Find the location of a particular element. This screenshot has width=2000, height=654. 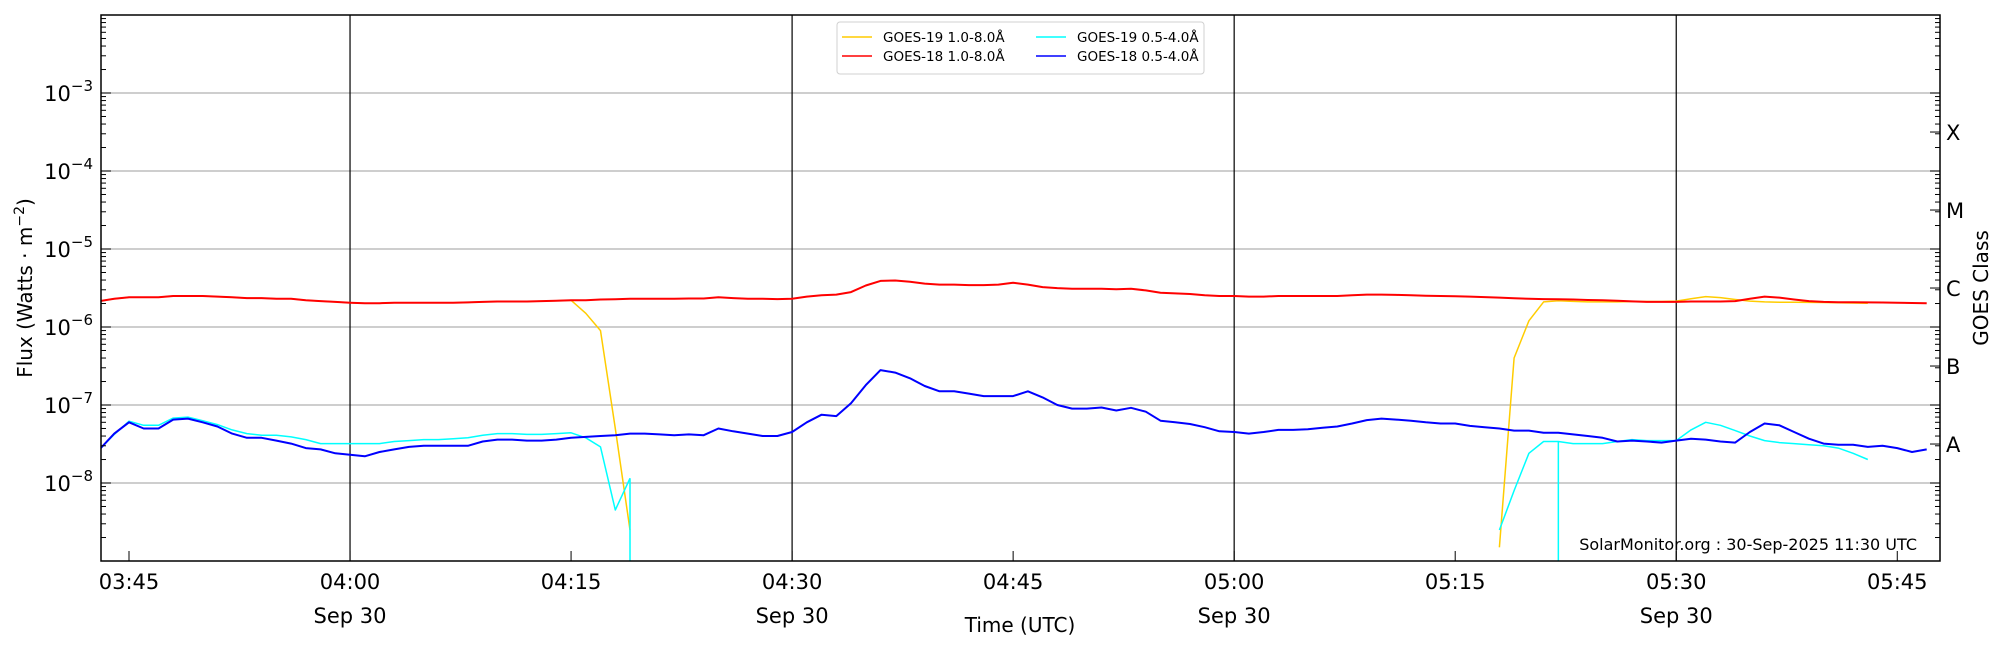

goes-class-label: X is located at coordinates (1953, 133).